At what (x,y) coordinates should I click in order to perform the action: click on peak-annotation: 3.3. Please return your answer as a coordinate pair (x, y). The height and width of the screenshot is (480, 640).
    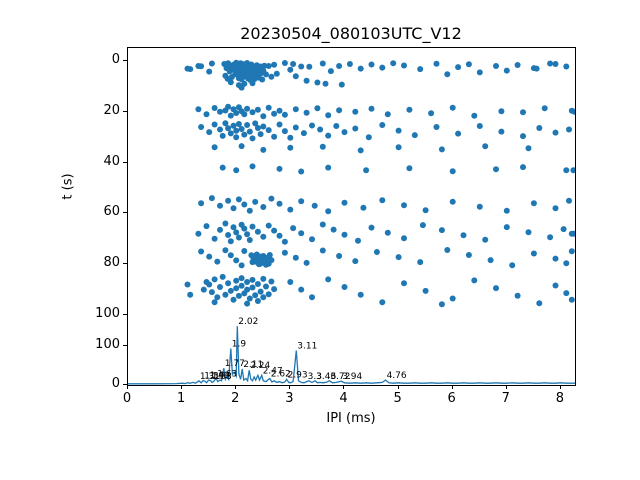
    Looking at the image, I should click on (315, 377).